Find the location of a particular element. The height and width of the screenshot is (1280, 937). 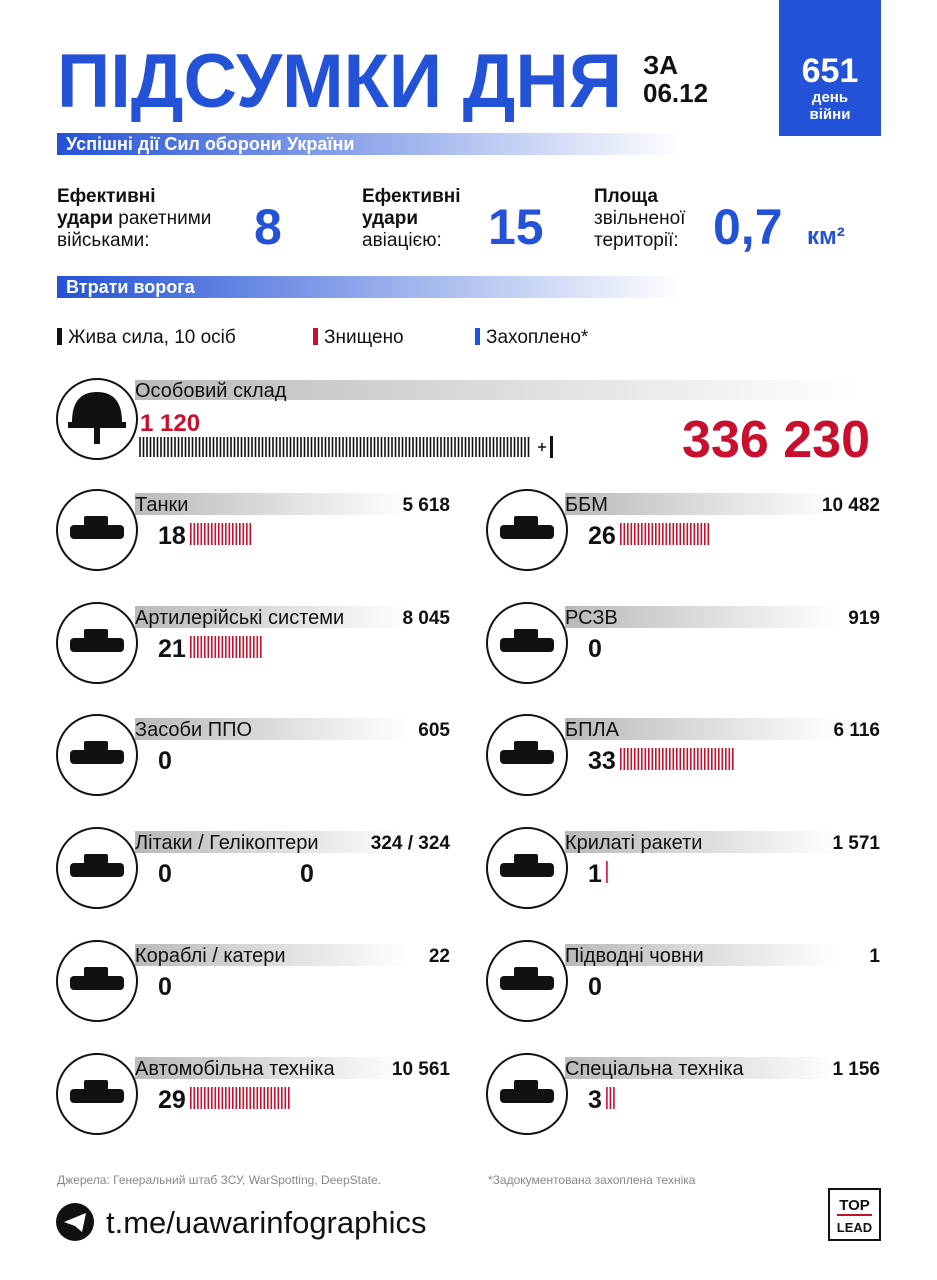

item-total: 22 is located at coordinates (439, 956).